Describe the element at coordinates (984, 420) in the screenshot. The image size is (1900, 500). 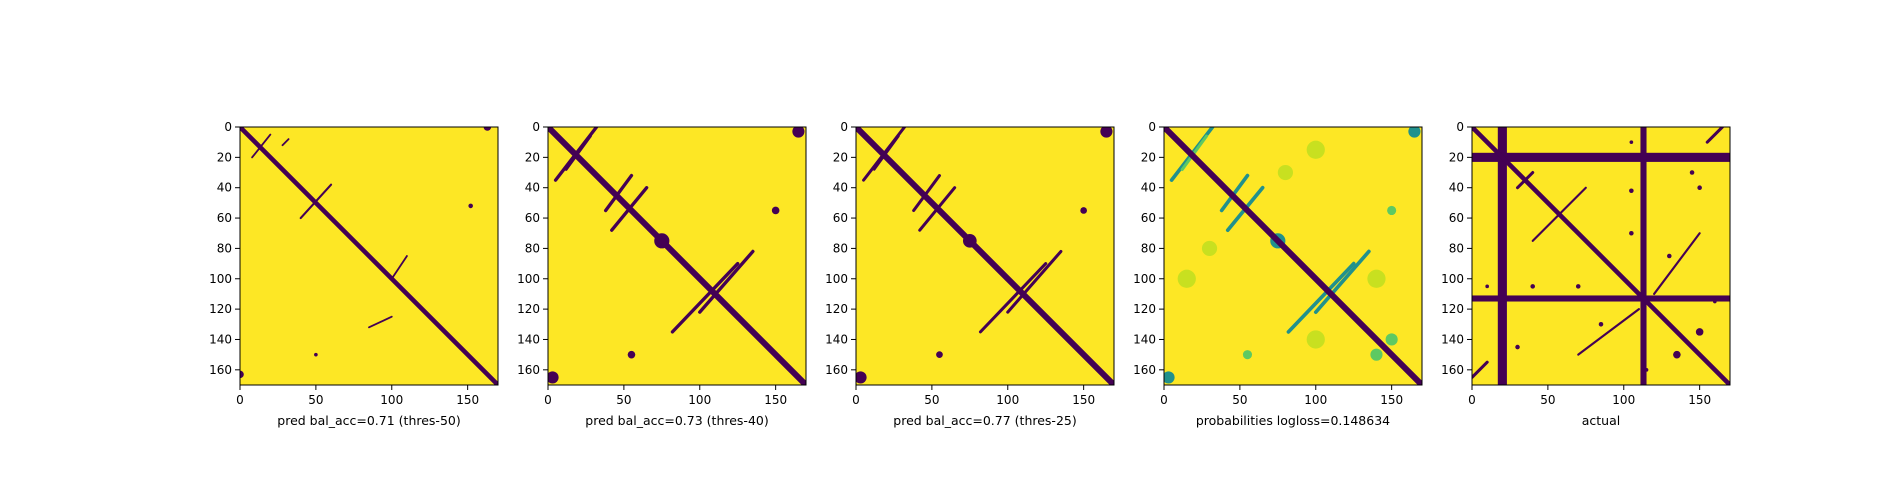
I see `x-axis-label: pred bal_acc=0.77 (thres-25)` at that location.